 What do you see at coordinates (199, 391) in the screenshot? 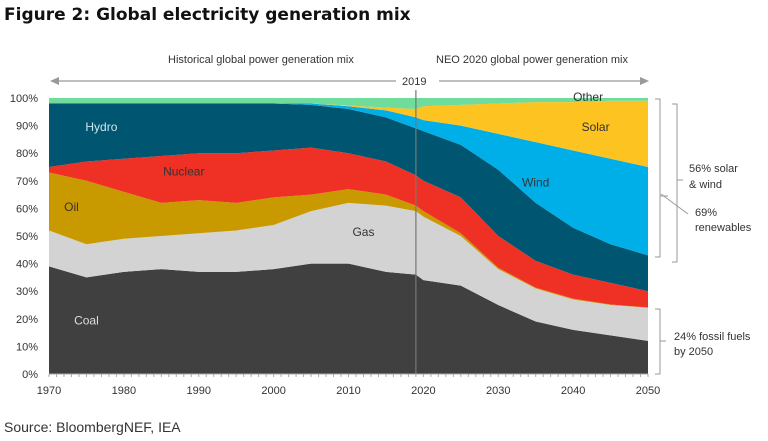
I see `x-tick-label: 1990` at bounding box center [199, 391].